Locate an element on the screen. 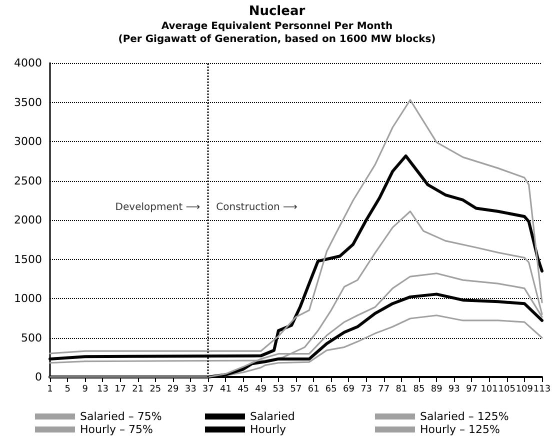 The image size is (554, 444). x-tick-label: 25 is located at coordinates (156, 389).